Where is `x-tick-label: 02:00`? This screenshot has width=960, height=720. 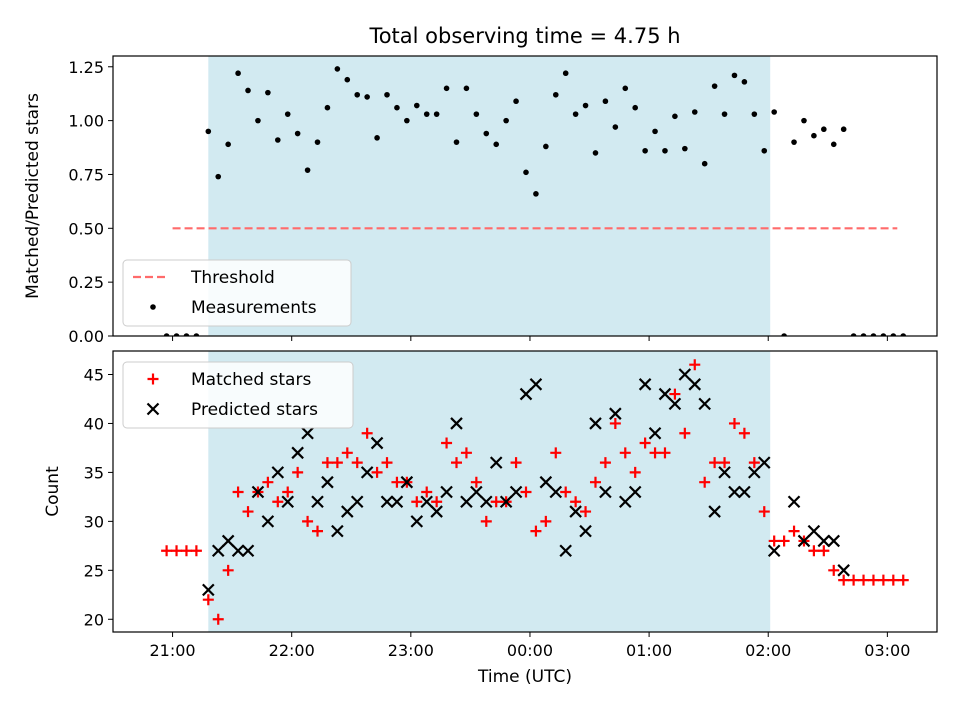 x-tick-label: 02:00 is located at coordinates (768, 650).